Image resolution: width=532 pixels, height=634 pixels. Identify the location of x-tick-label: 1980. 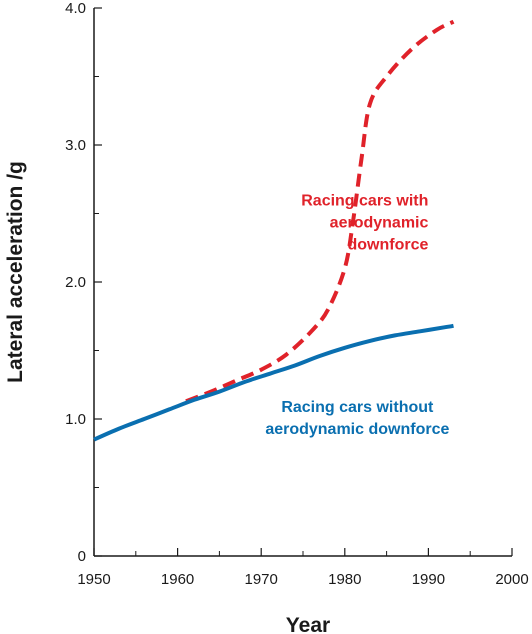
(344, 579).